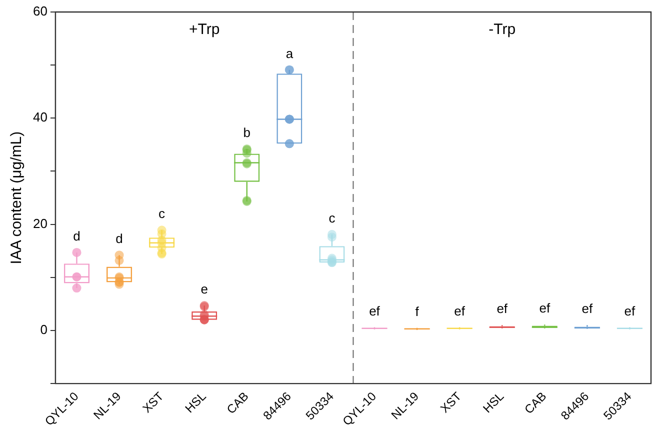 This screenshot has height=435, width=659. Describe the element at coordinates (40, 223) in the screenshot. I see `y-tick-label: 20` at that location.